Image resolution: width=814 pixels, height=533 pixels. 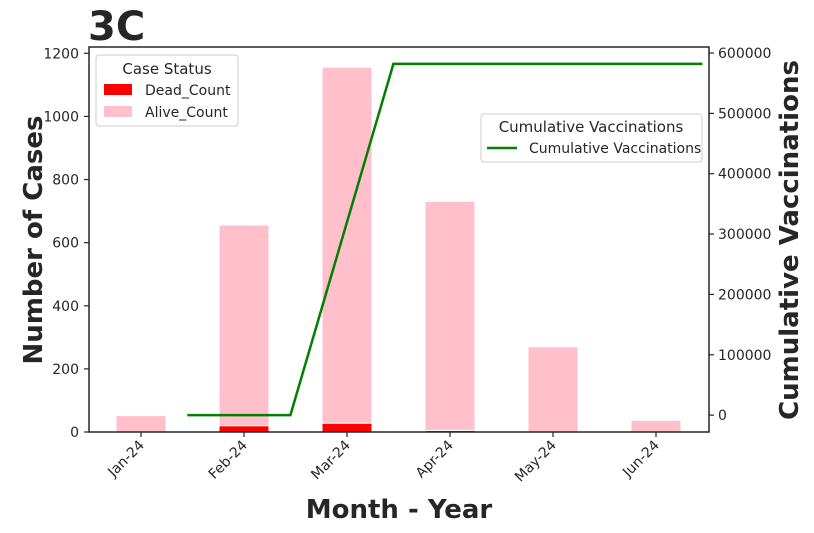 What do you see at coordinates (435, 459) in the screenshot?
I see `x-tick-label: Apr-24` at bounding box center [435, 459].